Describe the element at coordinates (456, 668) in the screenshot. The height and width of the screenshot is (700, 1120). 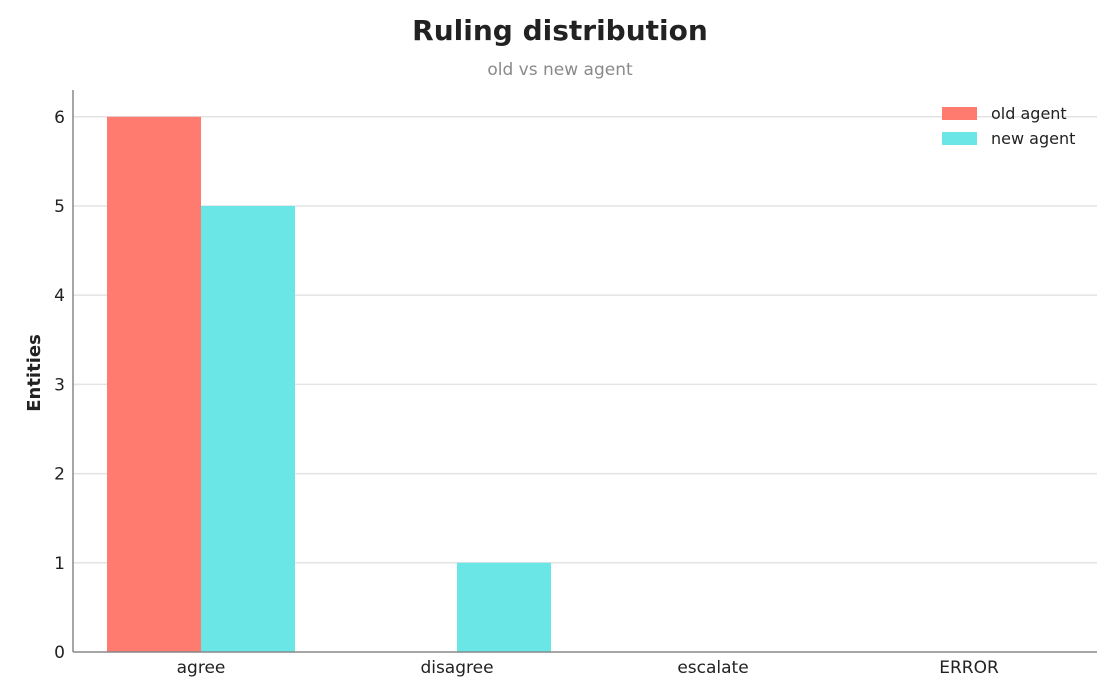
I see `x-tick-label: disagree` at that location.